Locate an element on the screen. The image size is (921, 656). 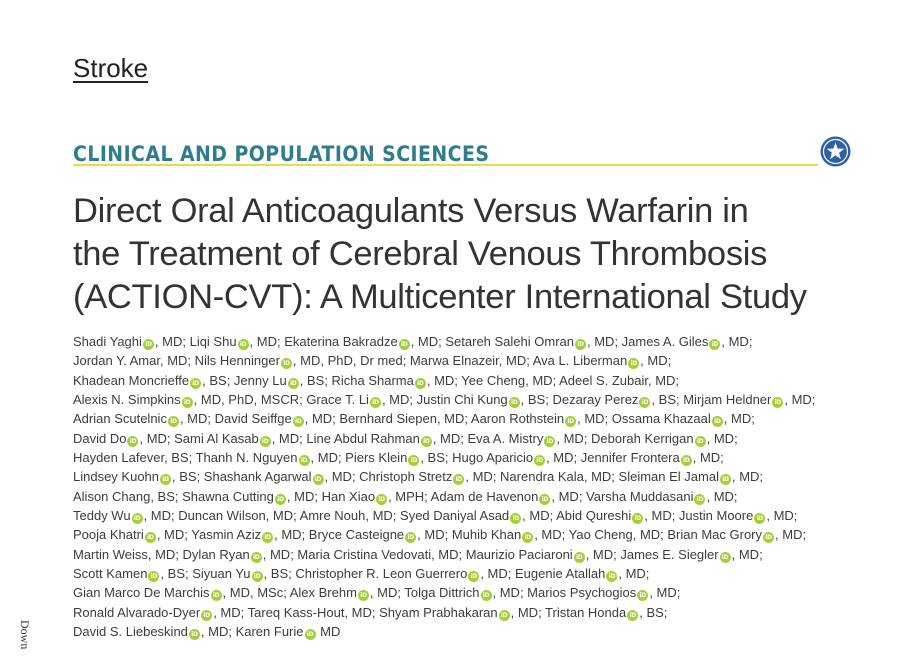
author-text: , MD; Piers Klein is located at coordinates (359, 458).